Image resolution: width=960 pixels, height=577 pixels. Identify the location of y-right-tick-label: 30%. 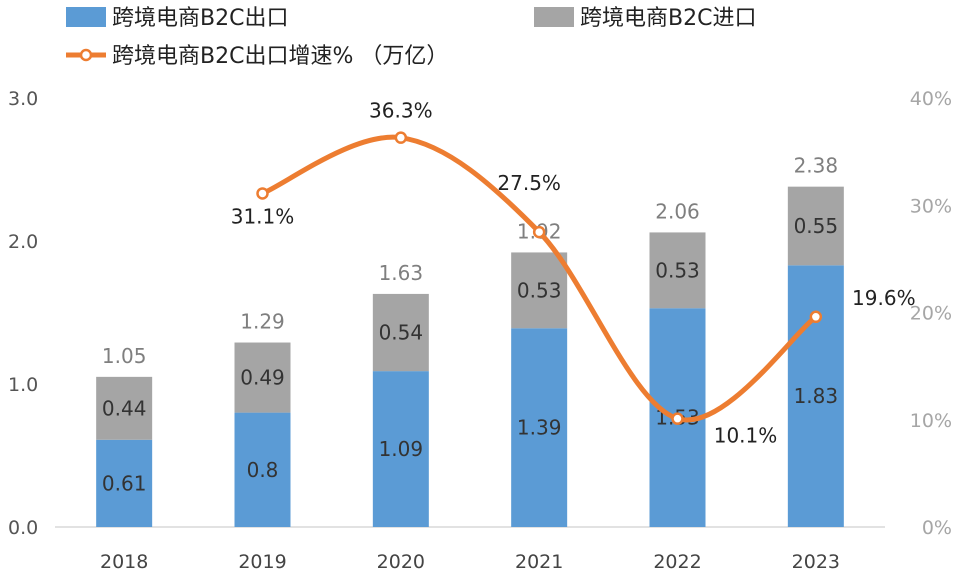
(931, 206).